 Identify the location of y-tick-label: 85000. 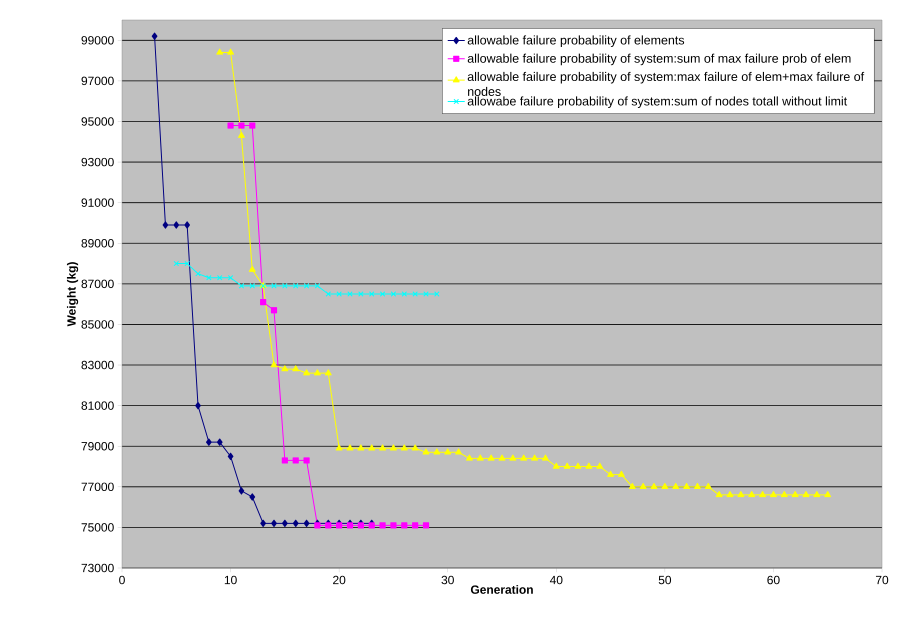
(98, 324).